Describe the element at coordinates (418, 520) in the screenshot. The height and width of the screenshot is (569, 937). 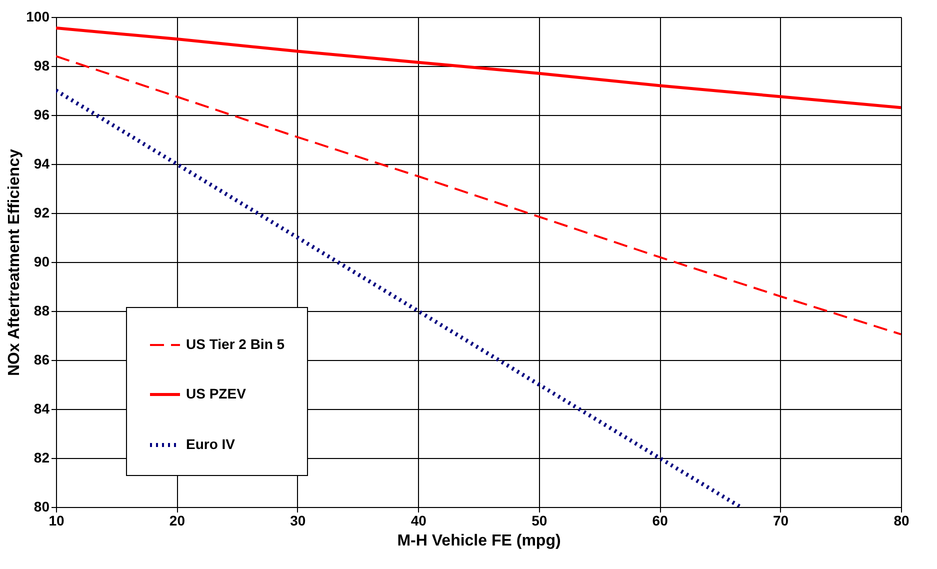
I see `x-tick-label: 40` at that location.